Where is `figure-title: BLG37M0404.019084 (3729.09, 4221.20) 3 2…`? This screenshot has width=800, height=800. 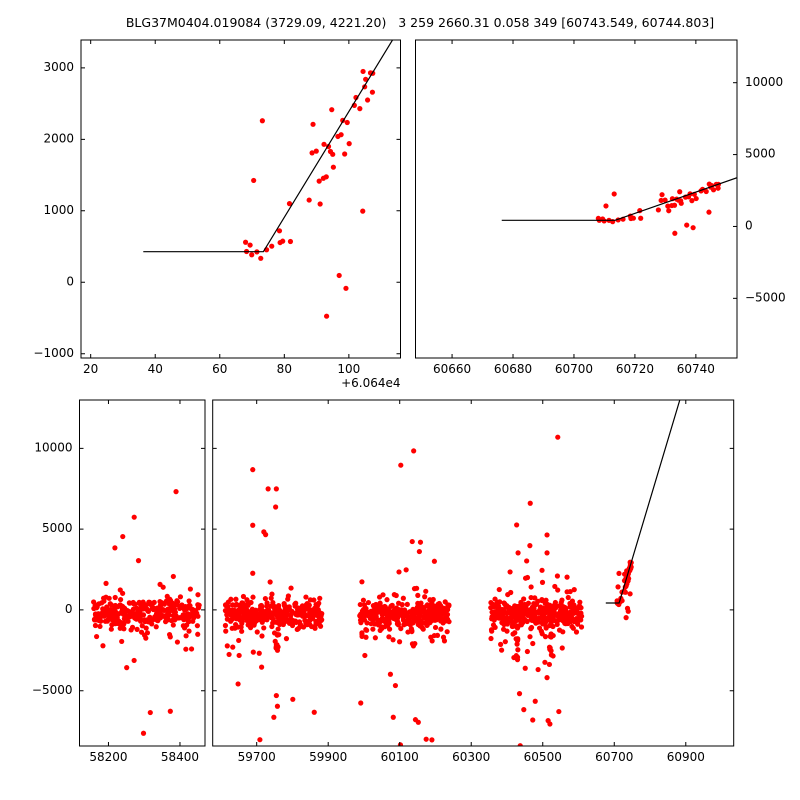
figure-title: BLG37M0404.019084 (3729.09, 4221.20) 3 2… is located at coordinates (420, 22).